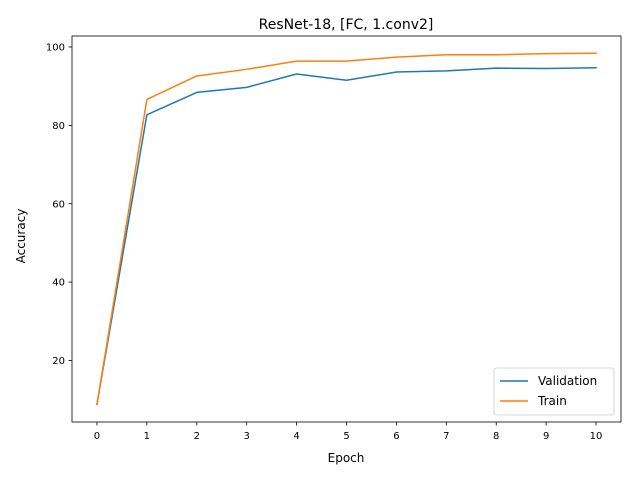 The image size is (640, 484). What do you see at coordinates (197, 436) in the screenshot?
I see `x-tick-label: 2` at bounding box center [197, 436].